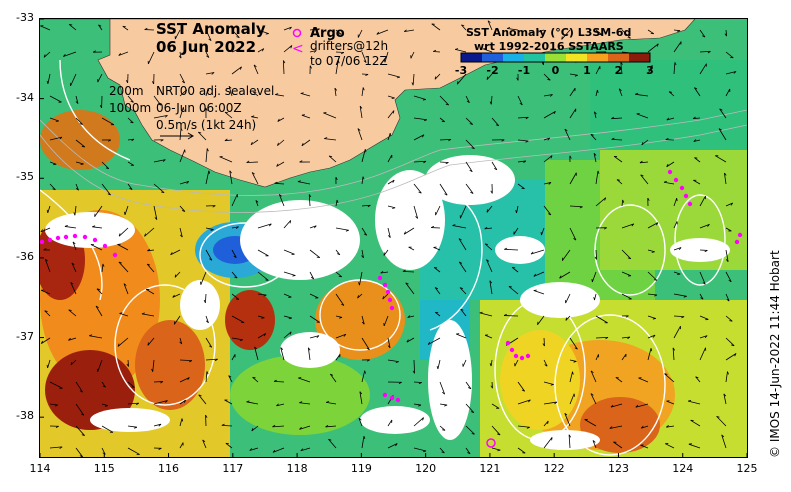 This screenshot has height=492, width=791. I want to click on colorbar-subtitle: wrt 1992-2016 SSTAARS, so click(549, 46).